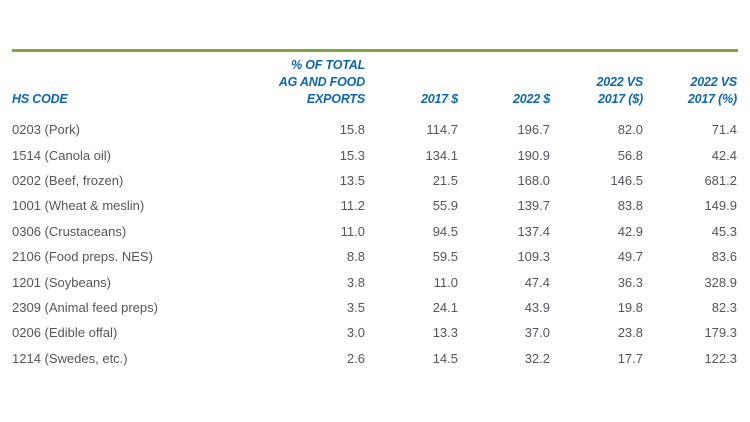 This screenshot has height=422, width=750. Describe the element at coordinates (82, 257) in the screenshot. I see `row-label-cell: 2106 (Food preps. NES)` at that location.